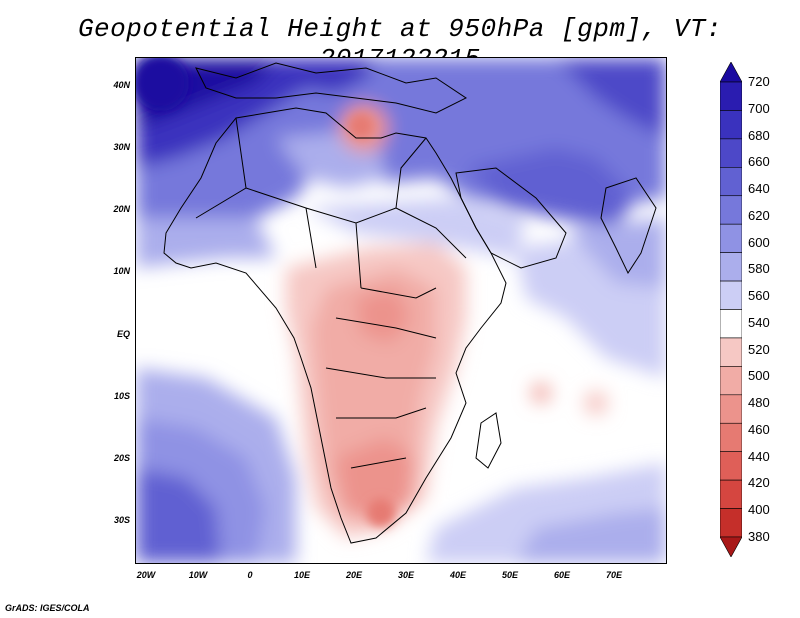 The height and width of the screenshot is (618, 800). What do you see at coordinates (731, 72) in the screenshot?
I see `colorbar-top-triangle` at bounding box center [731, 72].